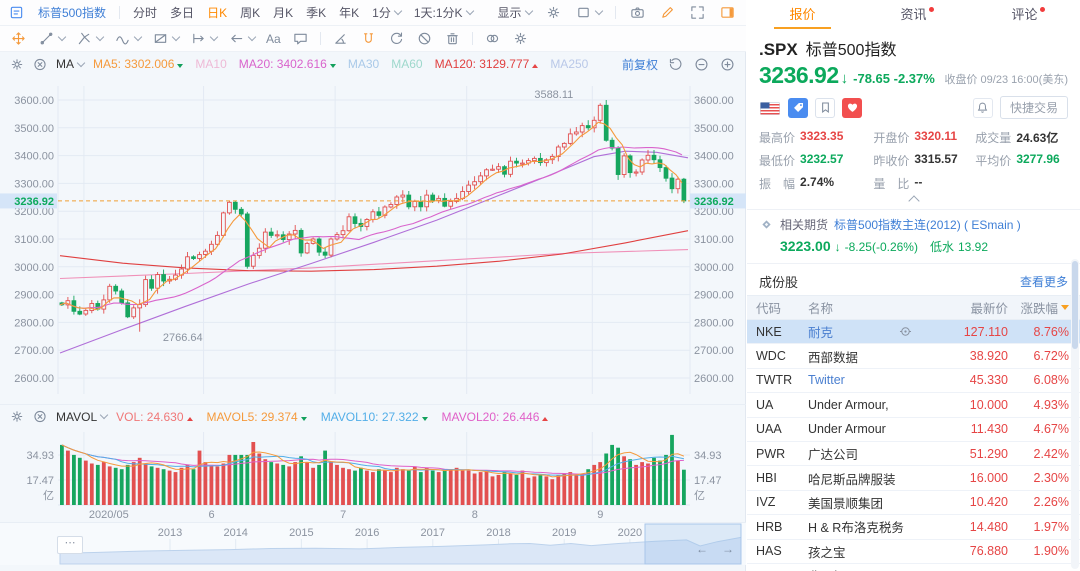  Describe the element at coordinates (1051, 404) in the screenshot. I see `stock-change-pct: 4.93%` at that location.